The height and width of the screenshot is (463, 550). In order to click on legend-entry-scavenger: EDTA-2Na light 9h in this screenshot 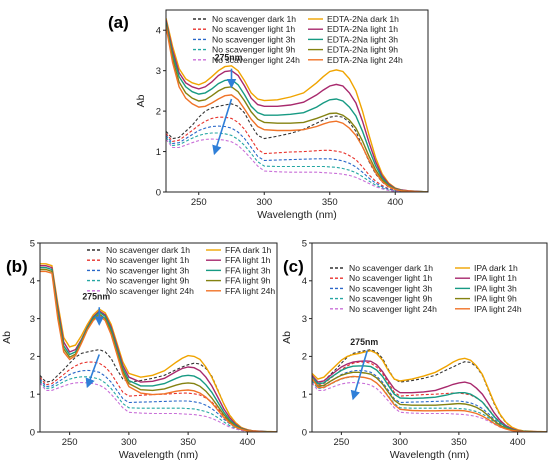, I will do `click(362, 50)`.